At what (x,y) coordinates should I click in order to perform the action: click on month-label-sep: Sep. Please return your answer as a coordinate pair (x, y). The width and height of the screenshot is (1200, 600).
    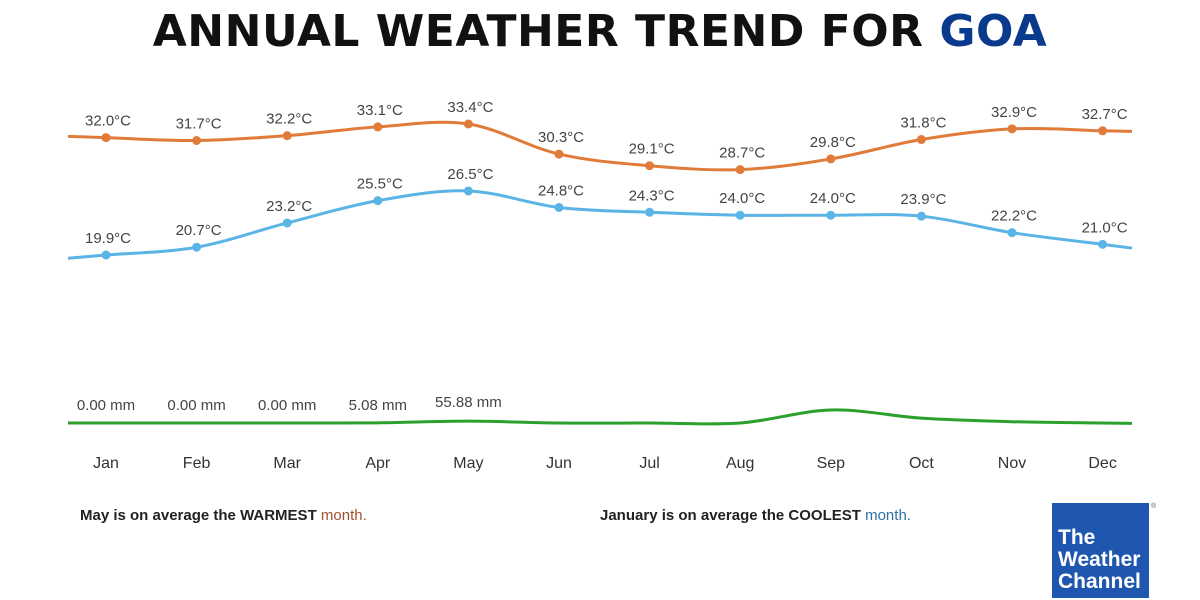
    Looking at the image, I should click on (831, 463).